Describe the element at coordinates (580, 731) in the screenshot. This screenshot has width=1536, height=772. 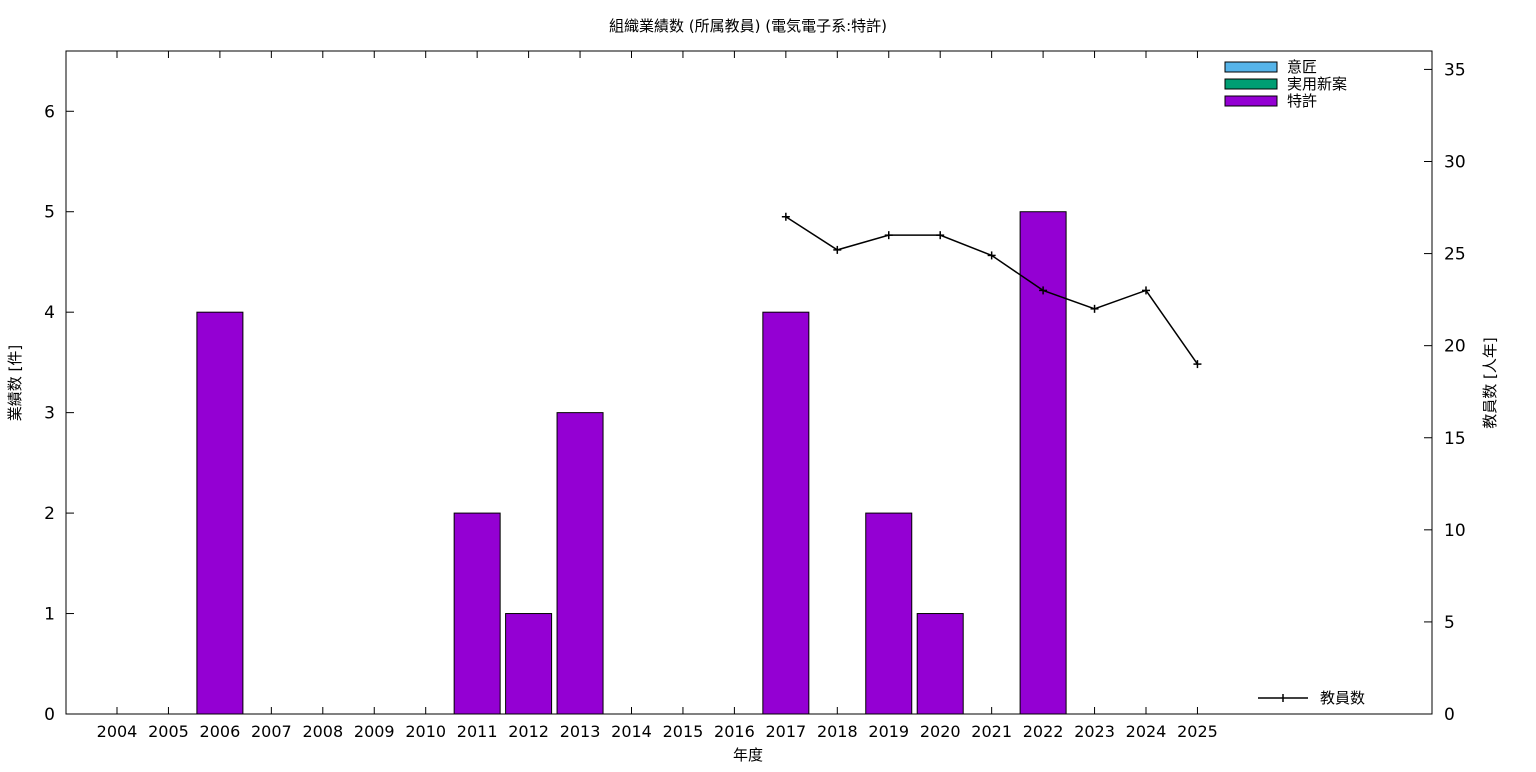
I see `x-tick-label: 2013` at that location.